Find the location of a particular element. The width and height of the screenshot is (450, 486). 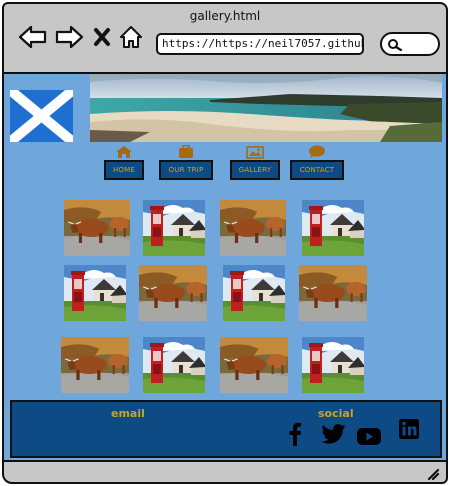

arrow-right-icon is located at coordinates (69, 37).